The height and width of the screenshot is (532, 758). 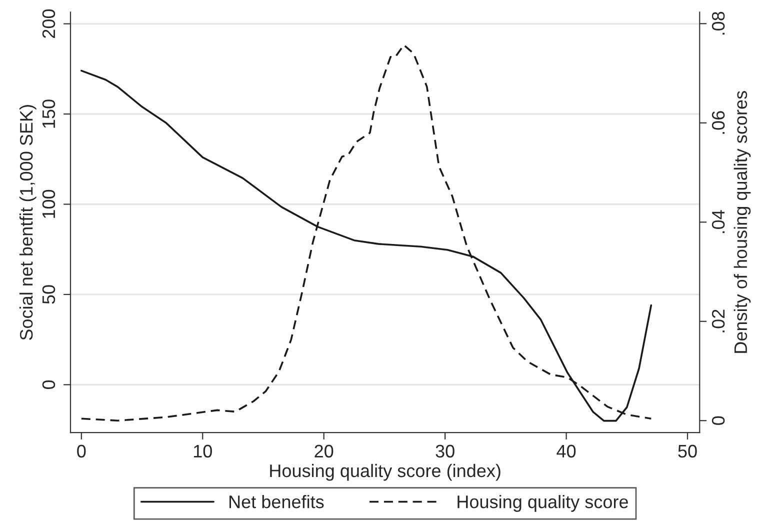 What do you see at coordinates (718, 122) in the screenshot?
I see `y2-tick-label: .06` at bounding box center [718, 122].